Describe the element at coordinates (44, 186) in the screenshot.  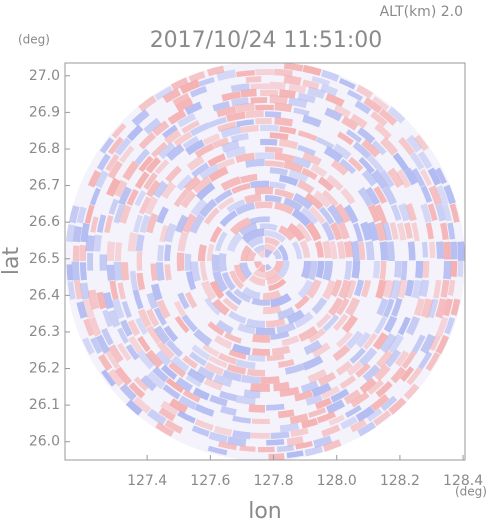
I see `y-tick-label: 26.7` at that location.